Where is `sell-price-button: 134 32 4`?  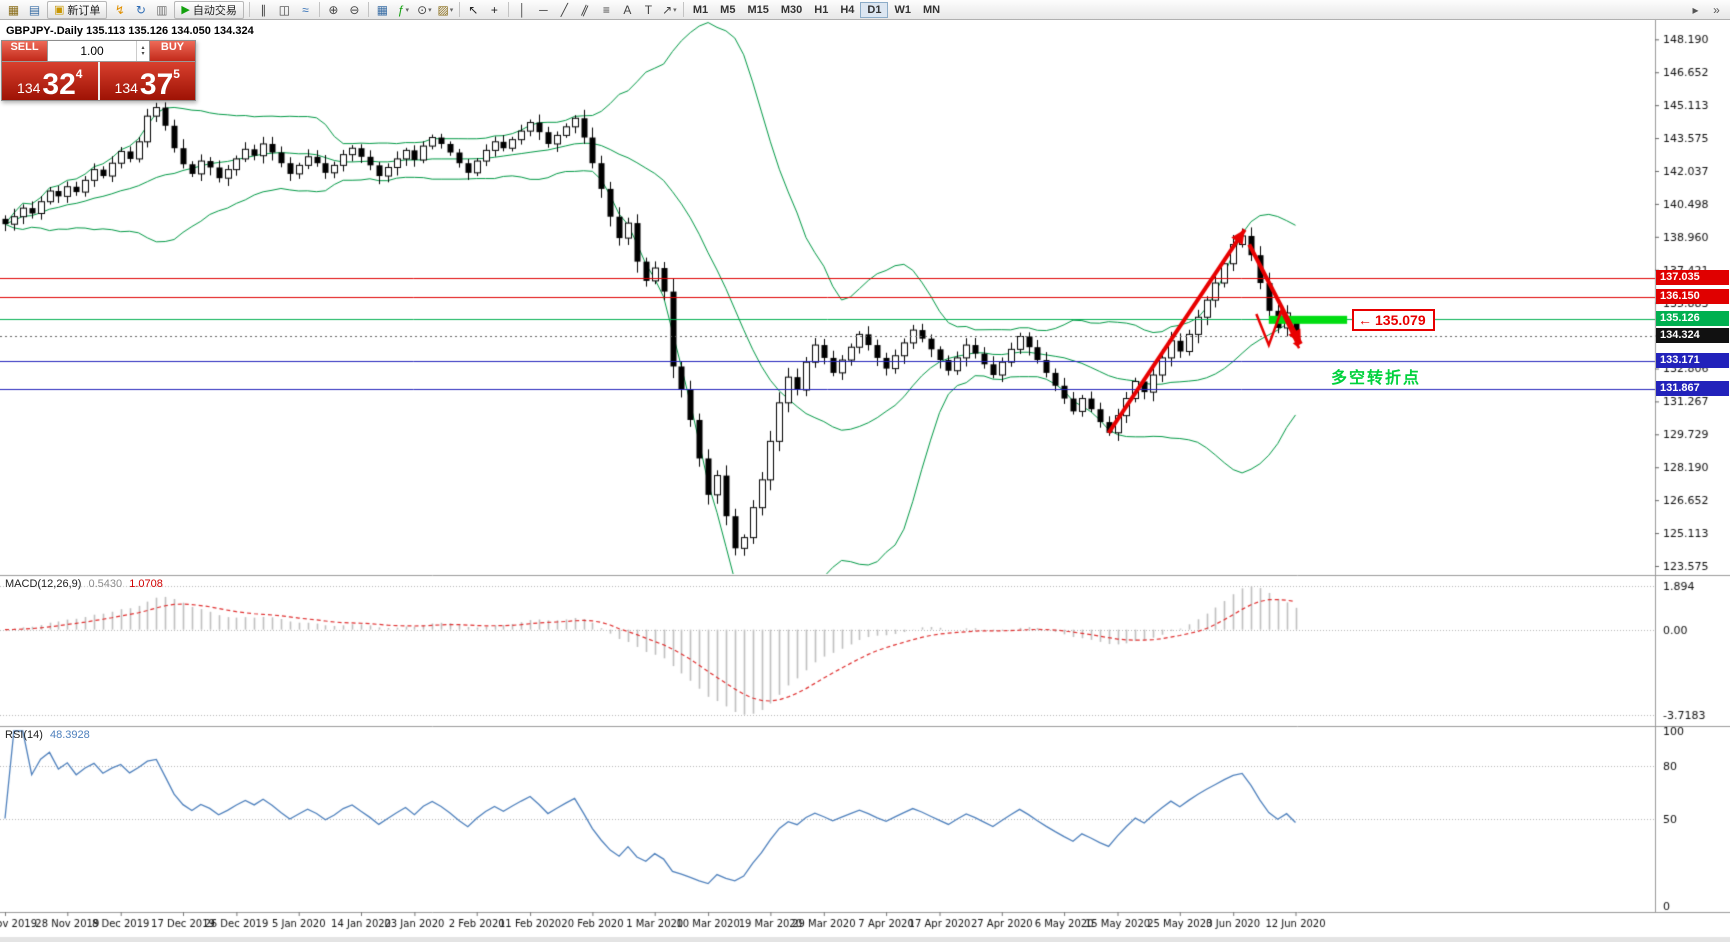
sell-price-button: 134 32 4 is located at coordinates (51, 81).